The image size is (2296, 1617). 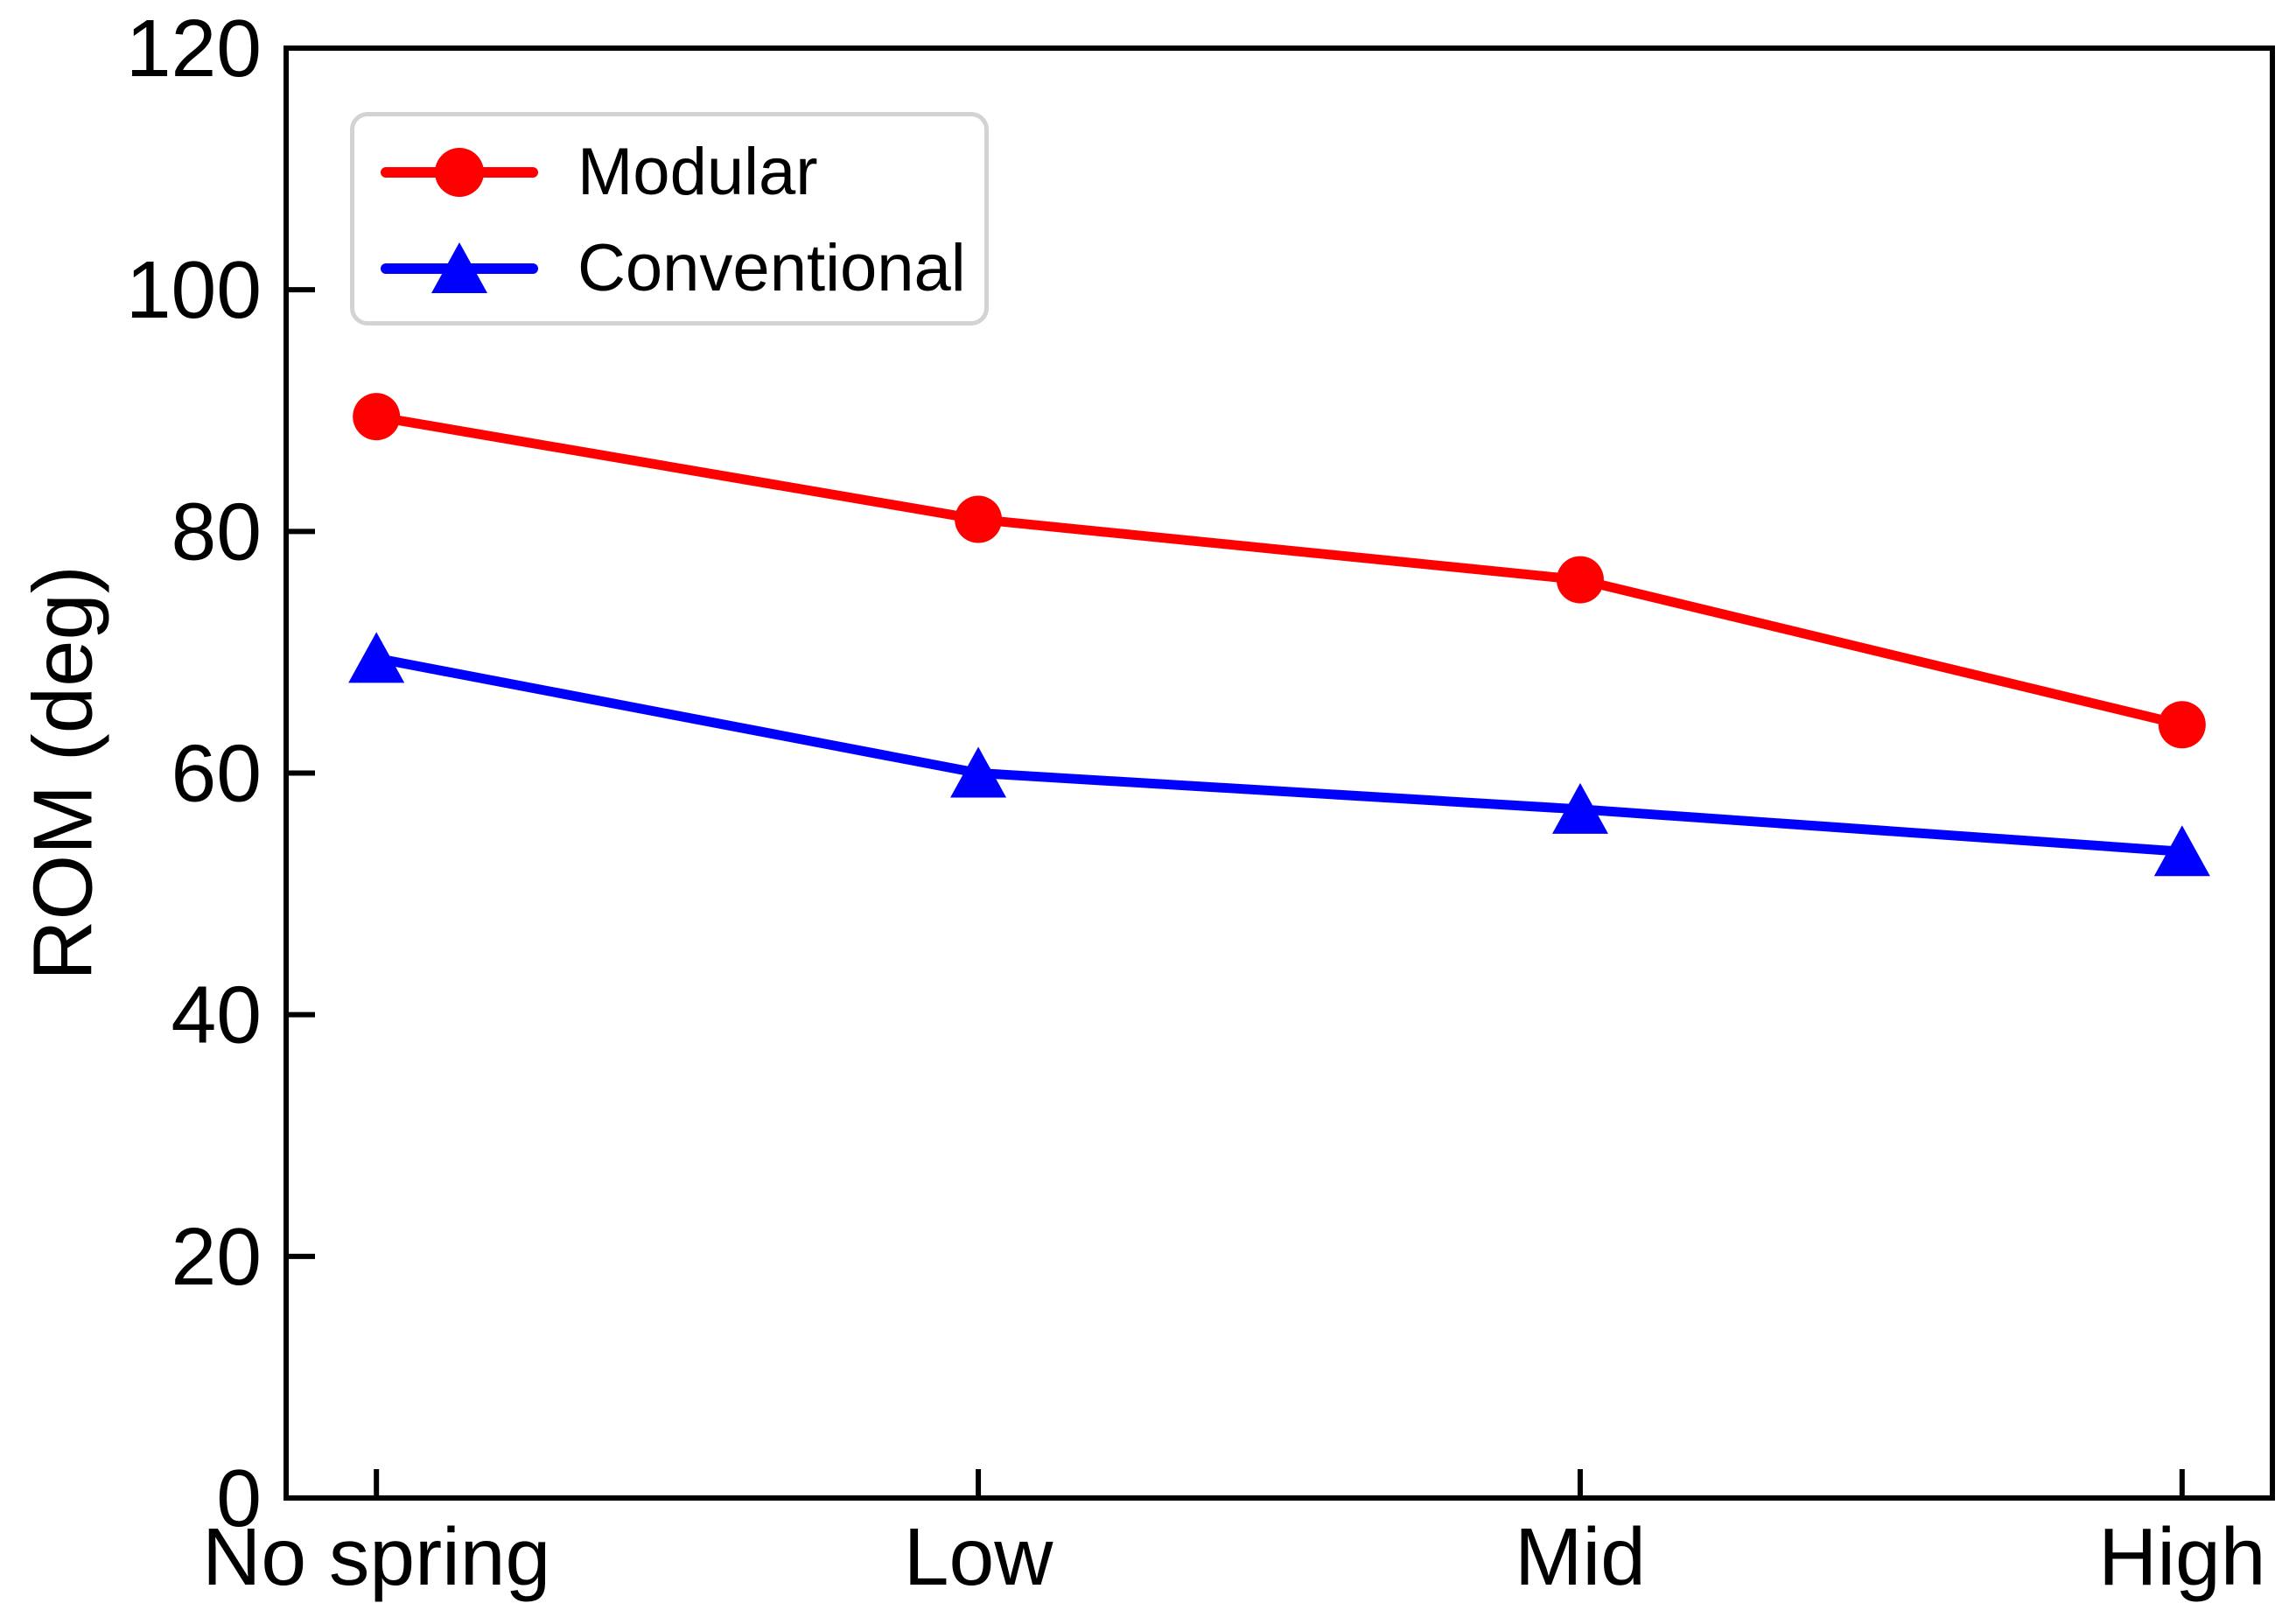 I want to click on x-tick-label: Mid, so click(x=1580, y=1556).